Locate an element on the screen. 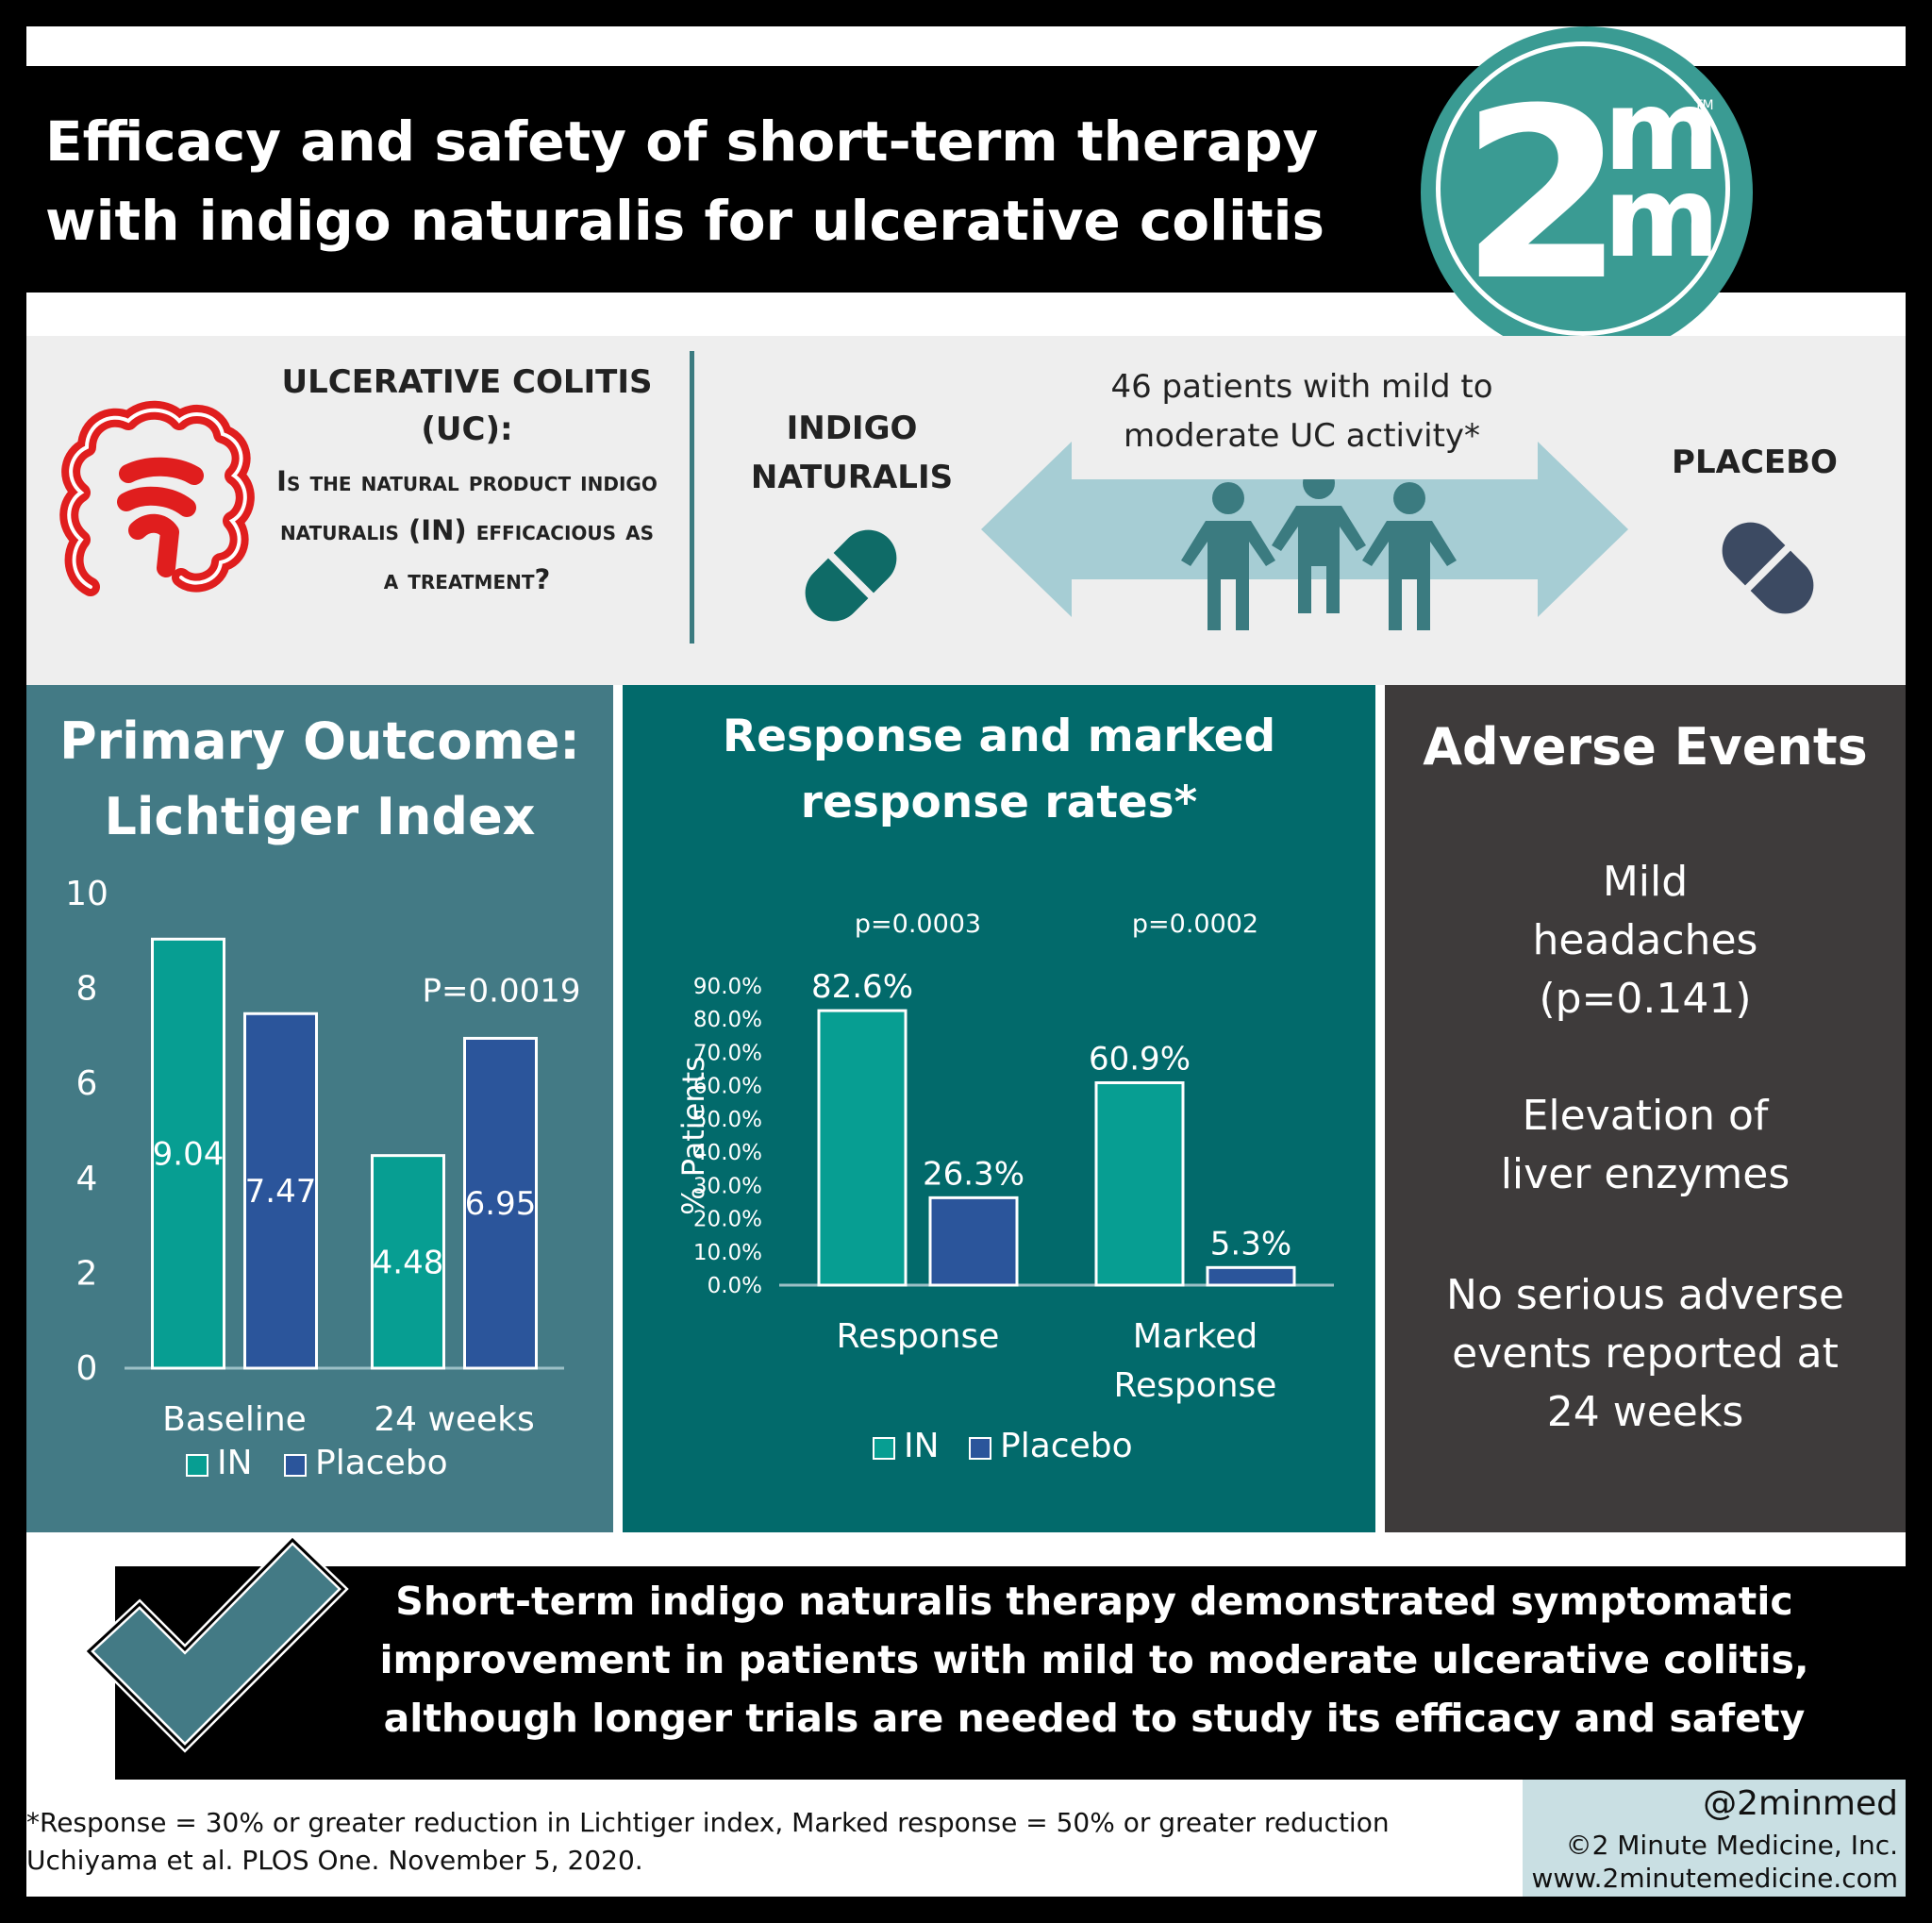  logo-letter-top: m is located at coordinates (1662, 130).